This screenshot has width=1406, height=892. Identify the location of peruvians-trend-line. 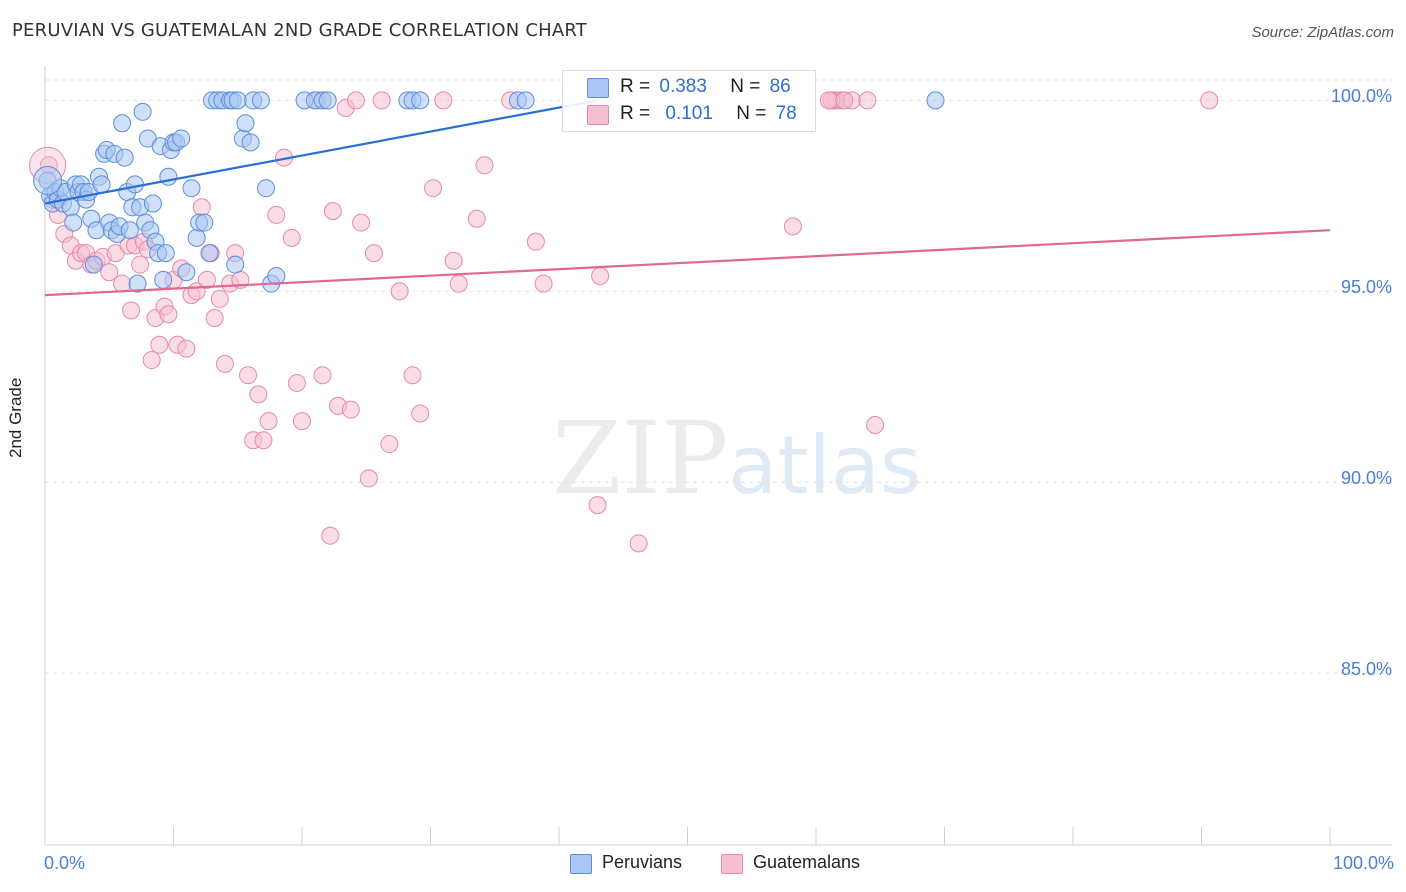
(321, 152).